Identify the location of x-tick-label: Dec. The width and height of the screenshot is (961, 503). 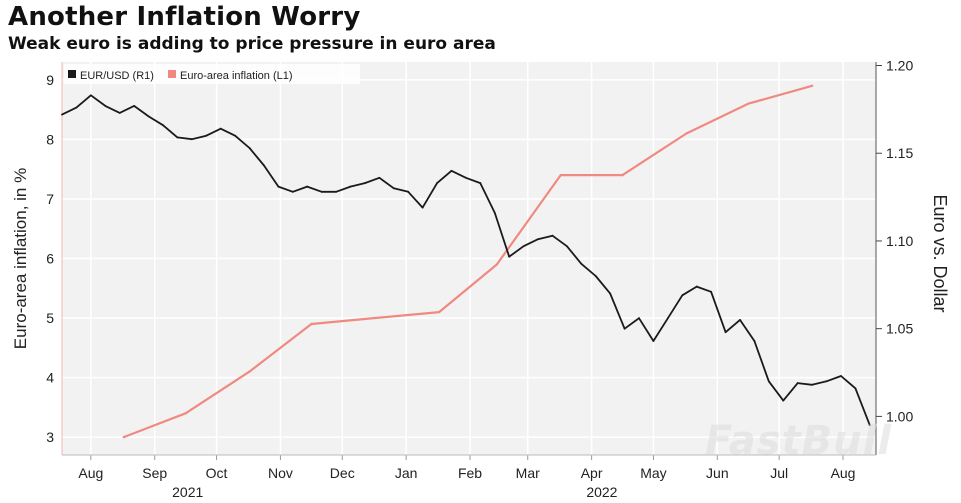
(342, 473).